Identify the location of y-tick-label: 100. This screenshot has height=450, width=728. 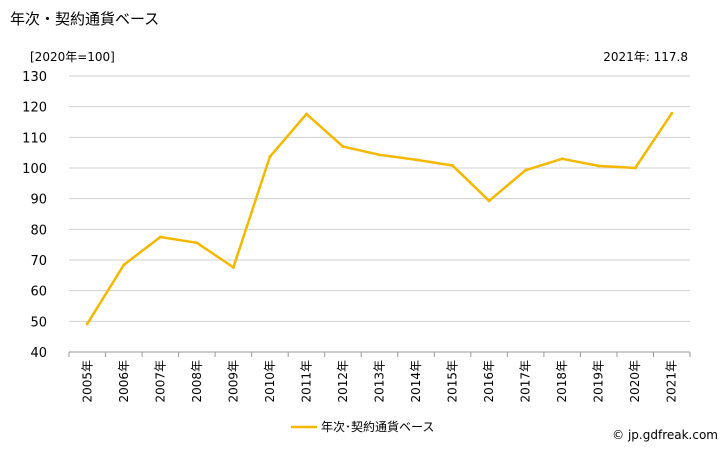
(34, 169).